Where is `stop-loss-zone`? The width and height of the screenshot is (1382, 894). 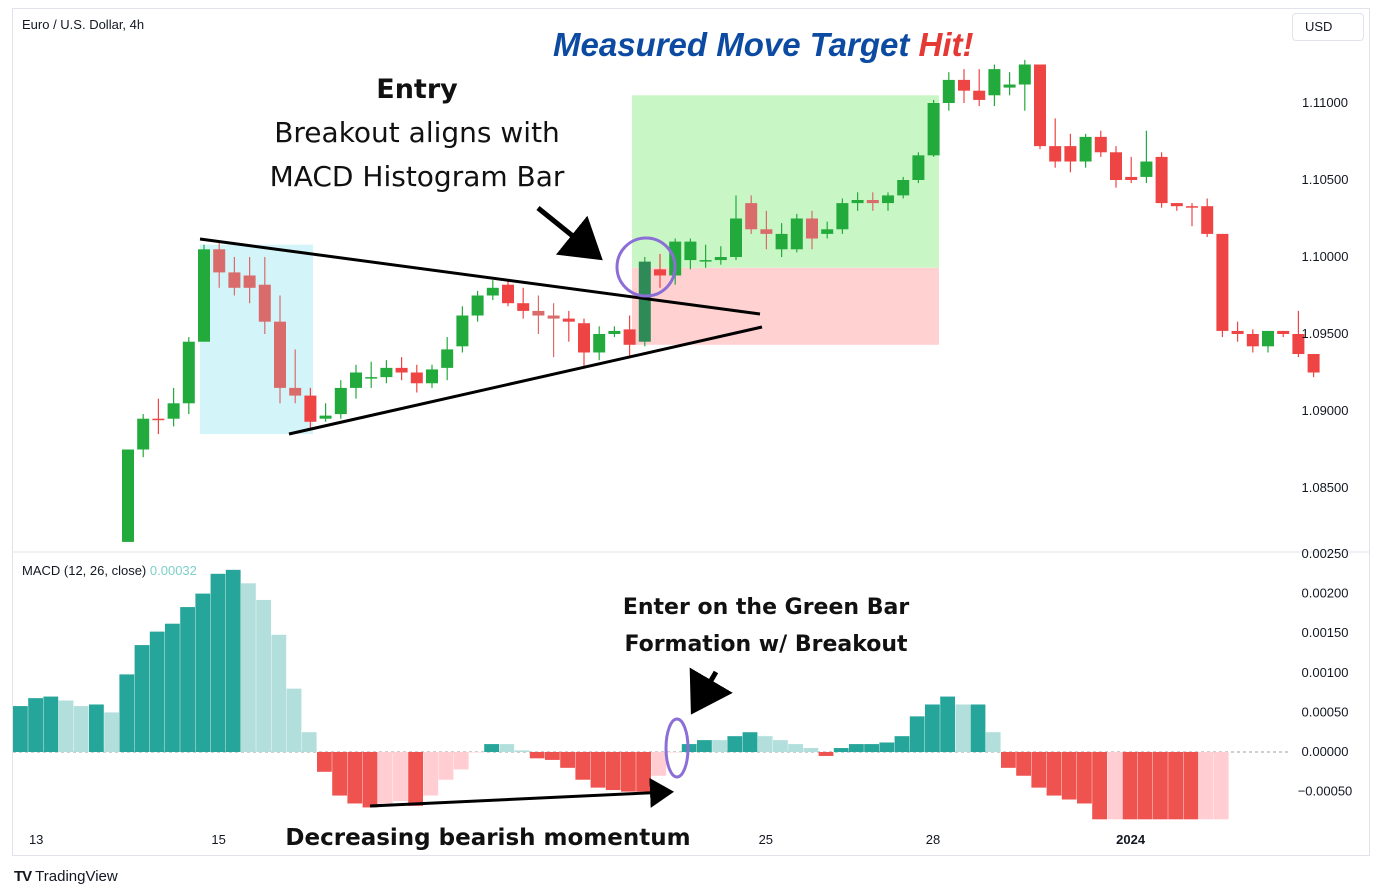 stop-loss-zone is located at coordinates (785, 306).